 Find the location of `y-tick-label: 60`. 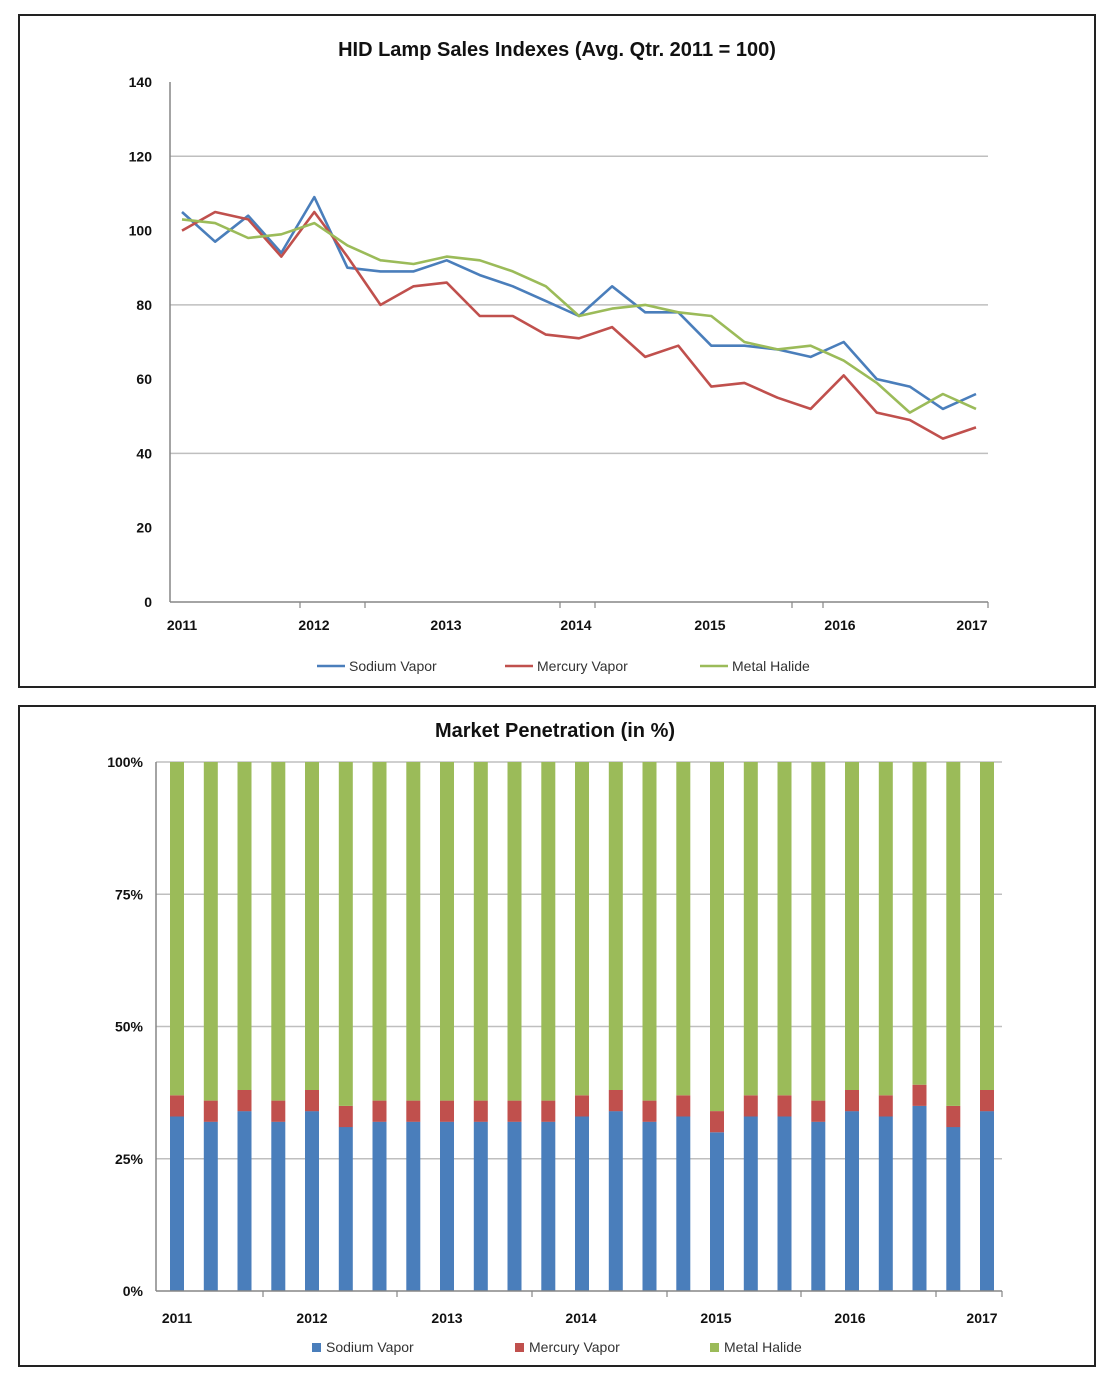

y-tick-label: 60 is located at coordinates (144, 379).